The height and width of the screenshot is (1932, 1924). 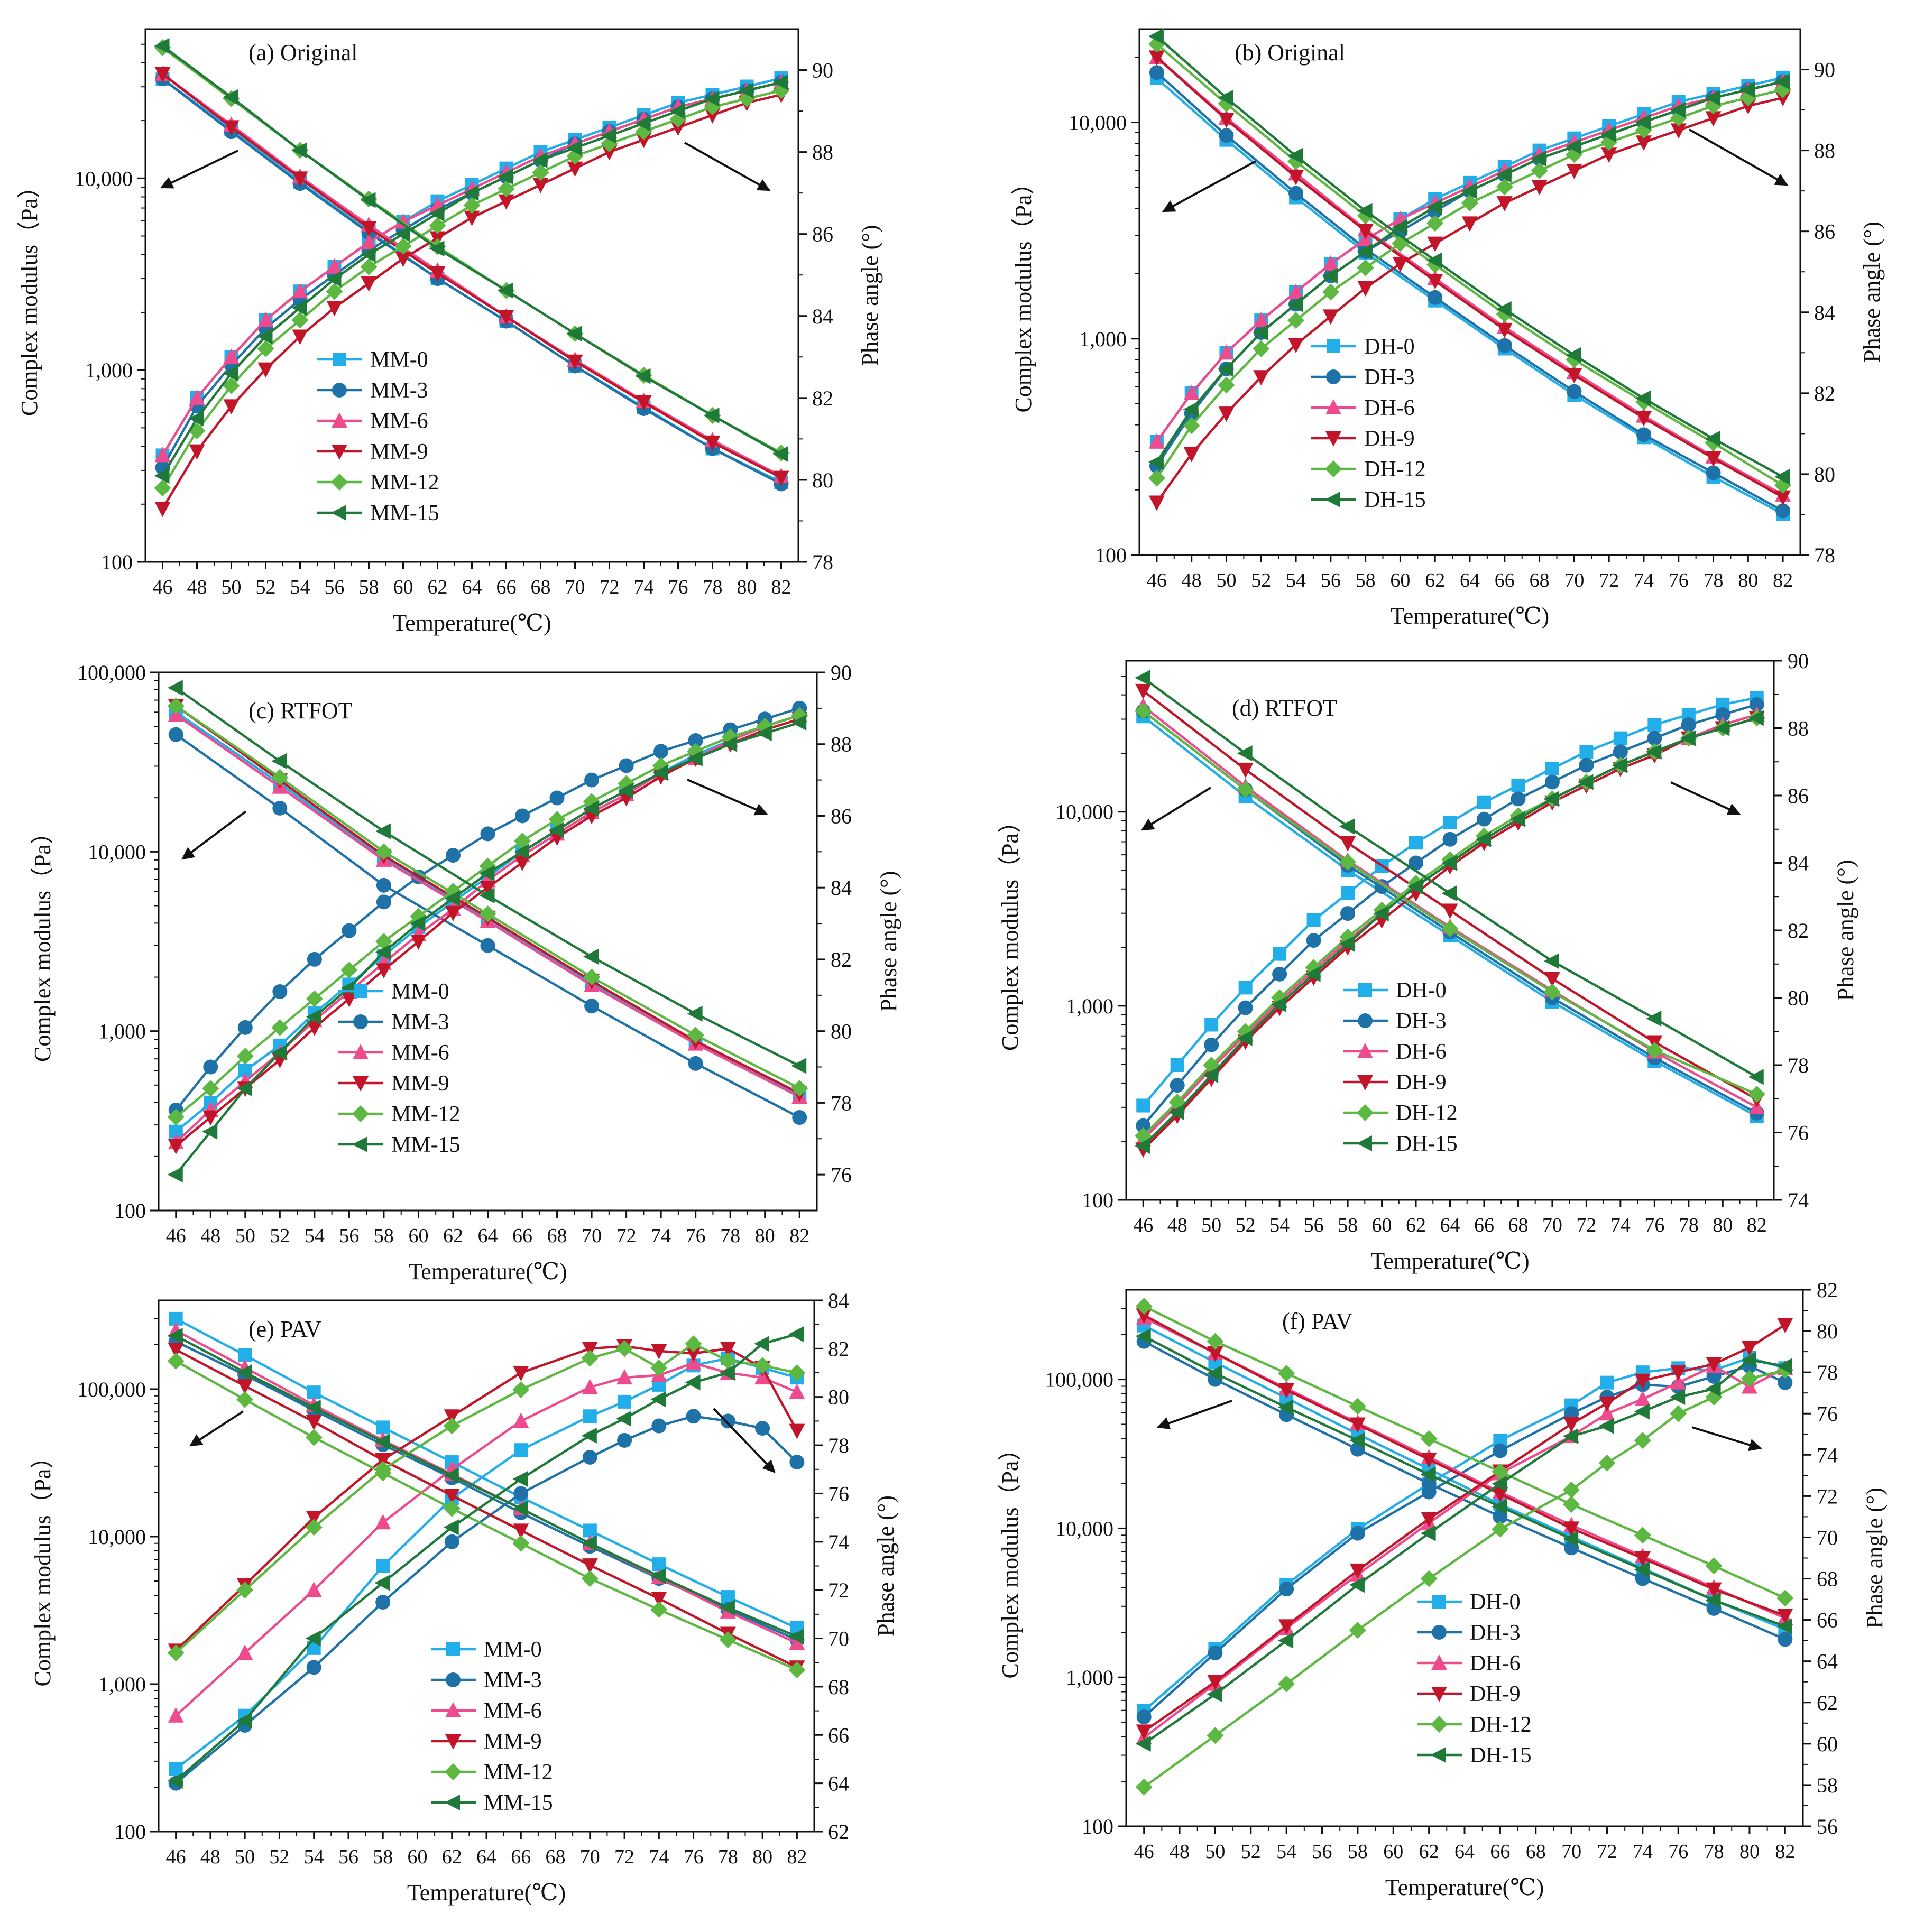 What do you see at coordinates (823, 480) in the screenshot?
I see `y2-tick-label: 80` at bounding box center [823, 480].